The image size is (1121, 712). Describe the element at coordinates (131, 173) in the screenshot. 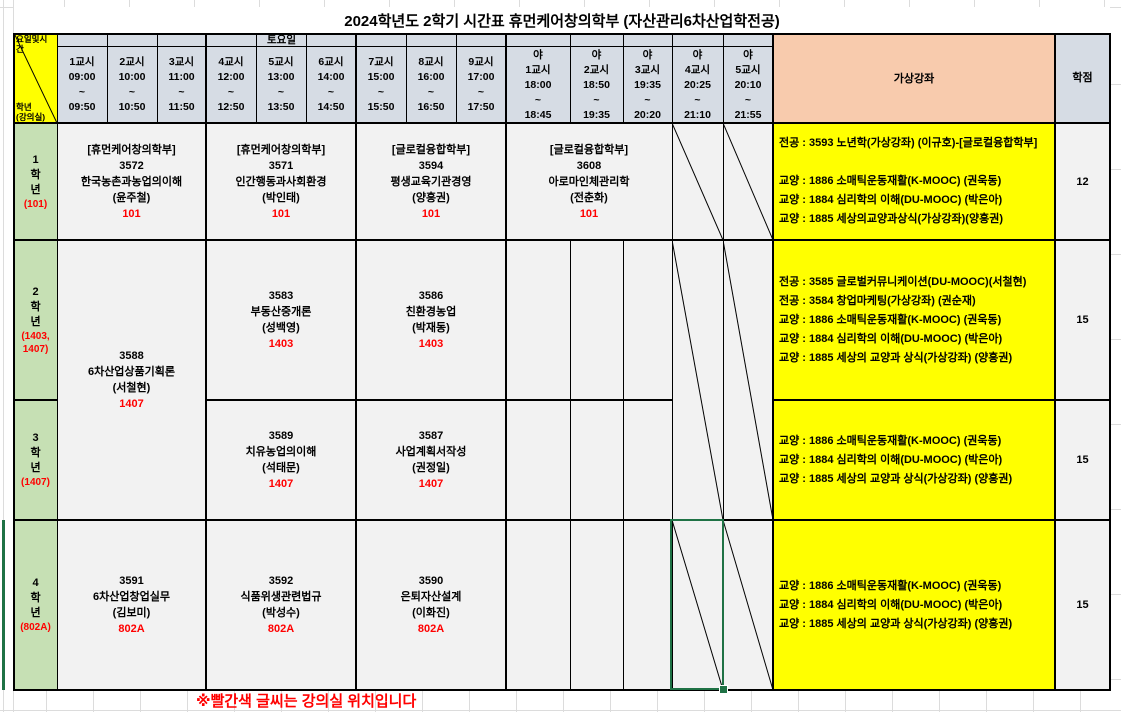

I see `class-info: [휴먼케어창의학부] 3572 한국농촌과농업의이해 (윤주철)` at that location.